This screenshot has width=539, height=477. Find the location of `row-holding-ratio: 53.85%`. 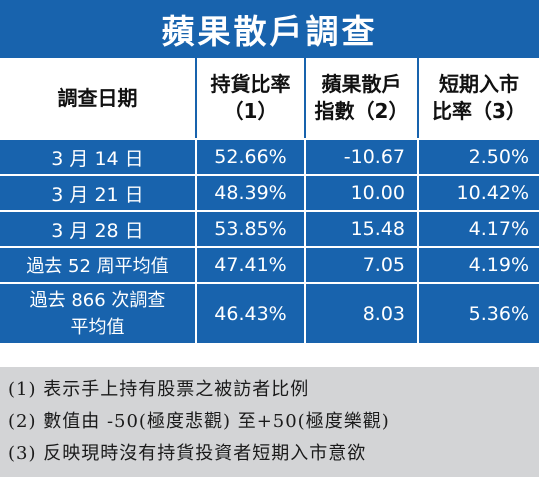

row-holding-ratio: 53.85% is located at coordinates (251, 228).